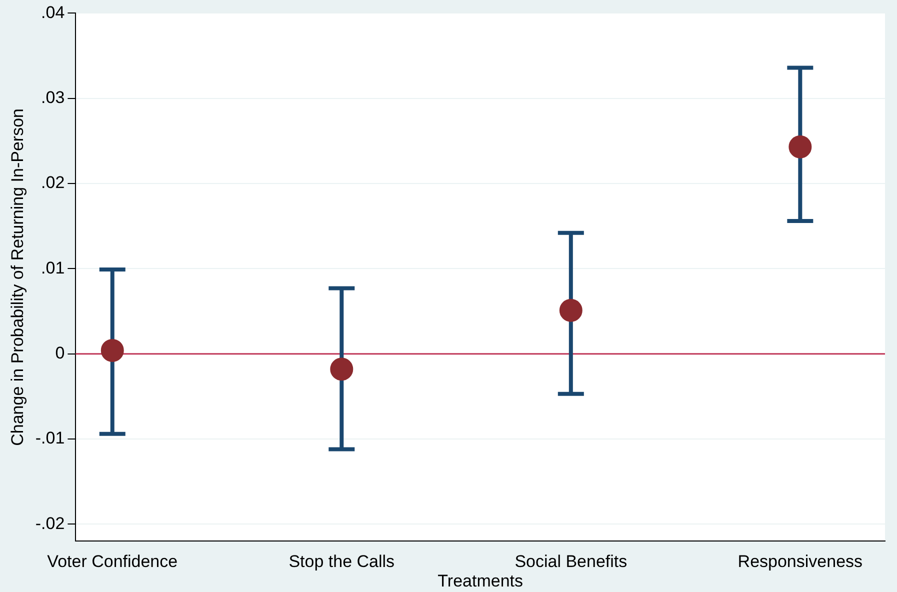 This screenshot has height=592, width=897. I want to click on y-tick-label: .01, so click(53, 268).